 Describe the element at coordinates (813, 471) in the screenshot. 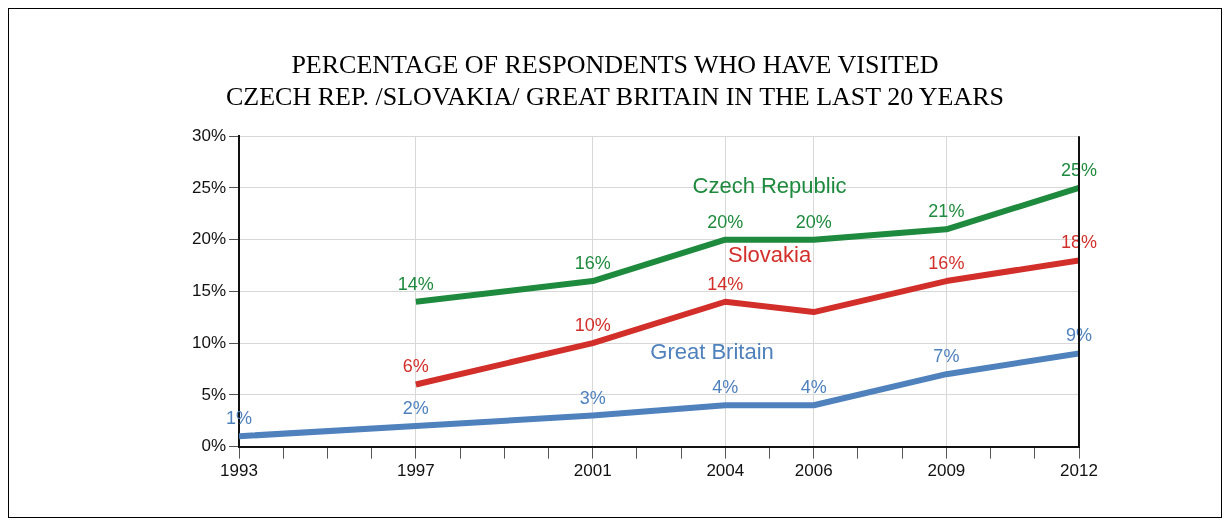

I see `x-tick-label: 2006` at that location.